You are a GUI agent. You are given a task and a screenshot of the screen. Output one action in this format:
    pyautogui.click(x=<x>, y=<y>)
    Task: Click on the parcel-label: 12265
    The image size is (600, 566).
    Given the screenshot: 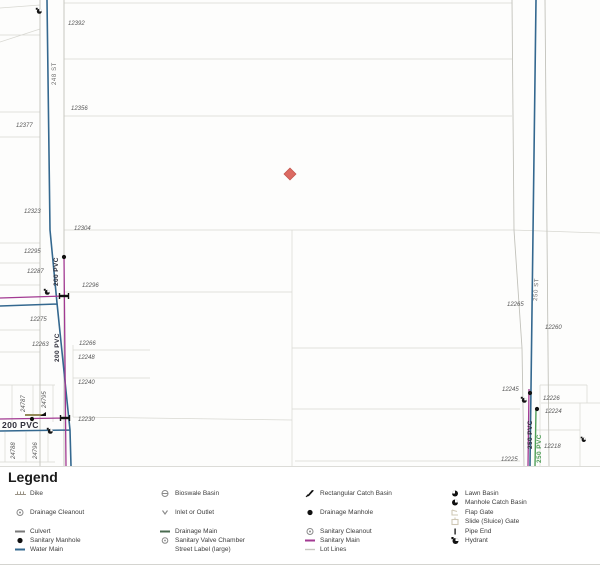 What is the action you would take?
    pyautogui.click(x=515, y=305)
    